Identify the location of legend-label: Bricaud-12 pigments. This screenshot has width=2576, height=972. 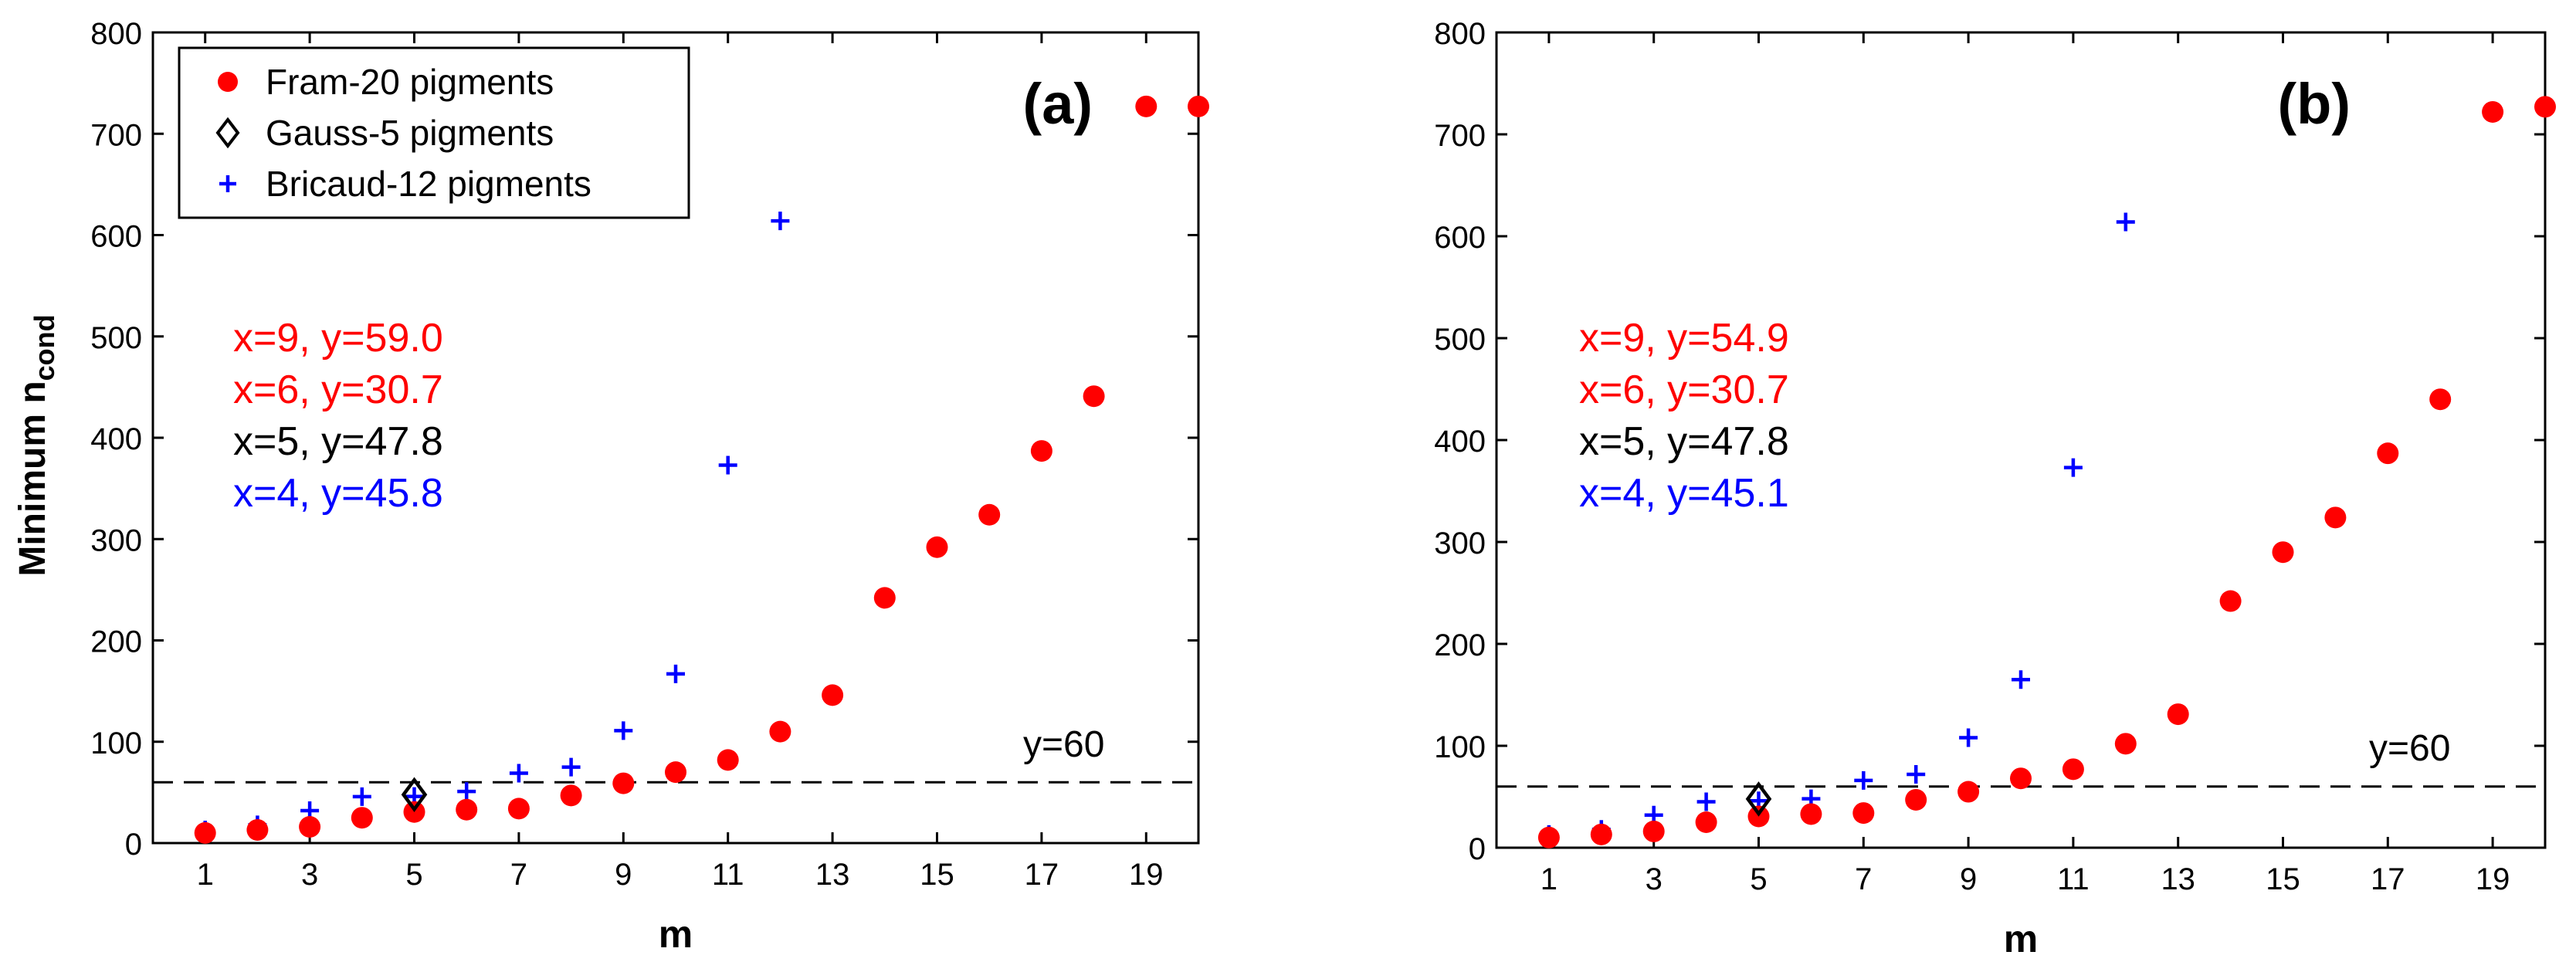
(428, 184).